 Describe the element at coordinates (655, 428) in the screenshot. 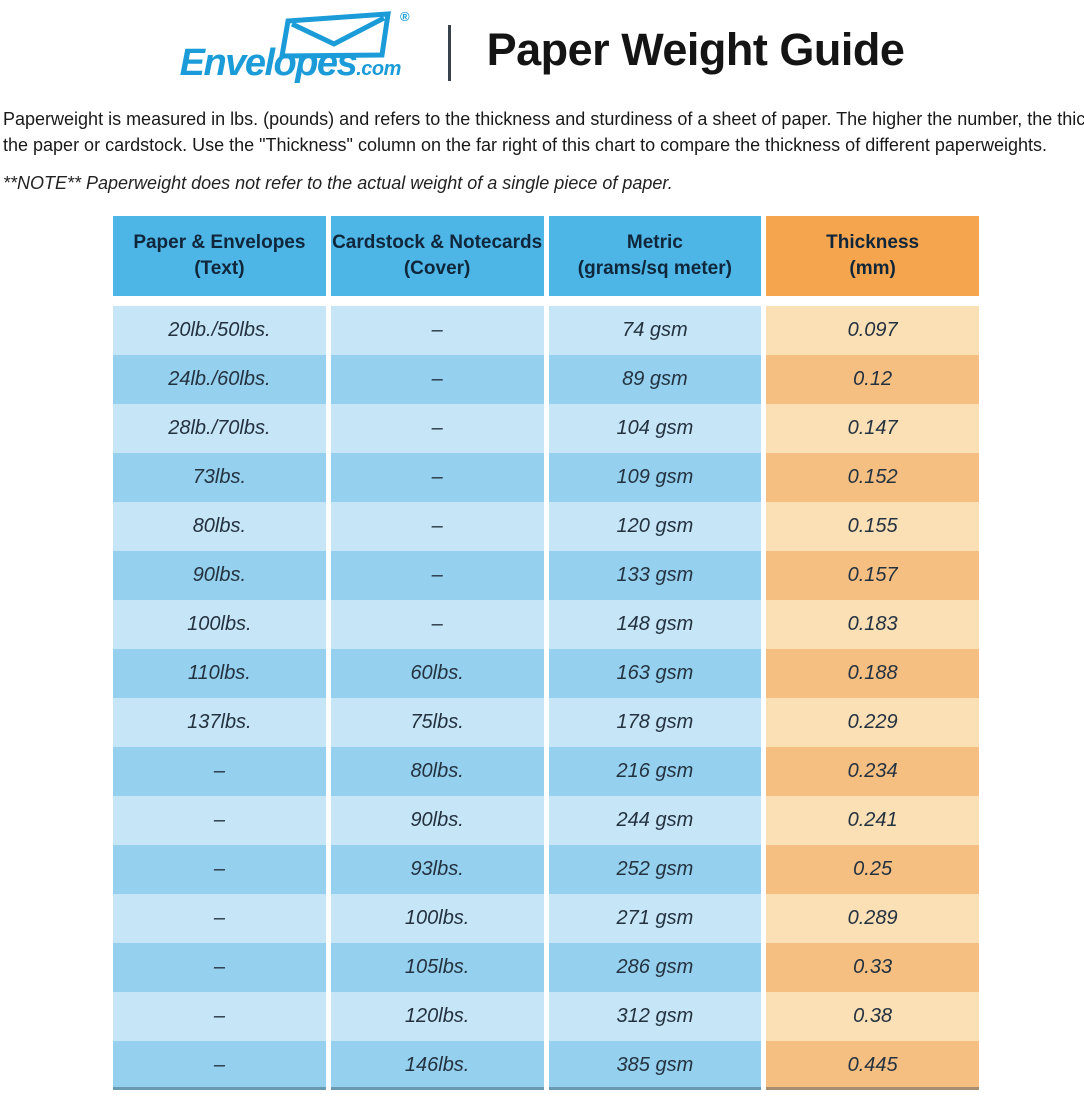

I see `cell-metric-gsm: 104 gsm` at that location.